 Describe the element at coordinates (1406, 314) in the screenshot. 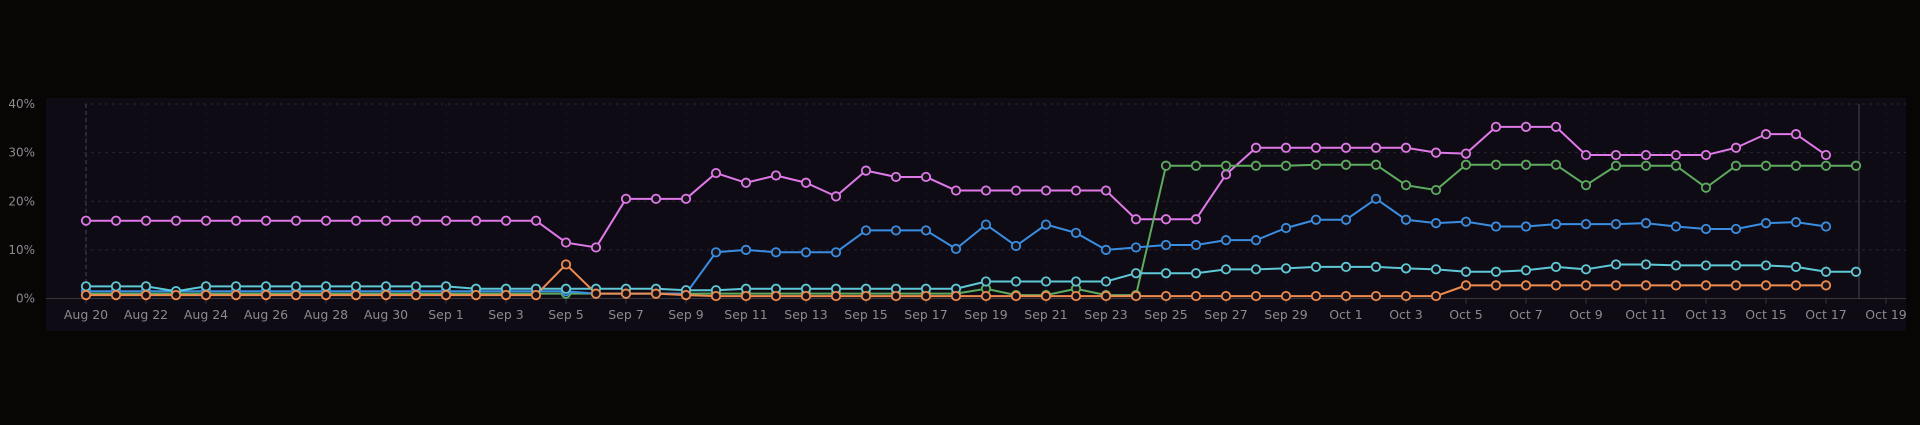

I see `x-tick-label: Oct 3` at that location.